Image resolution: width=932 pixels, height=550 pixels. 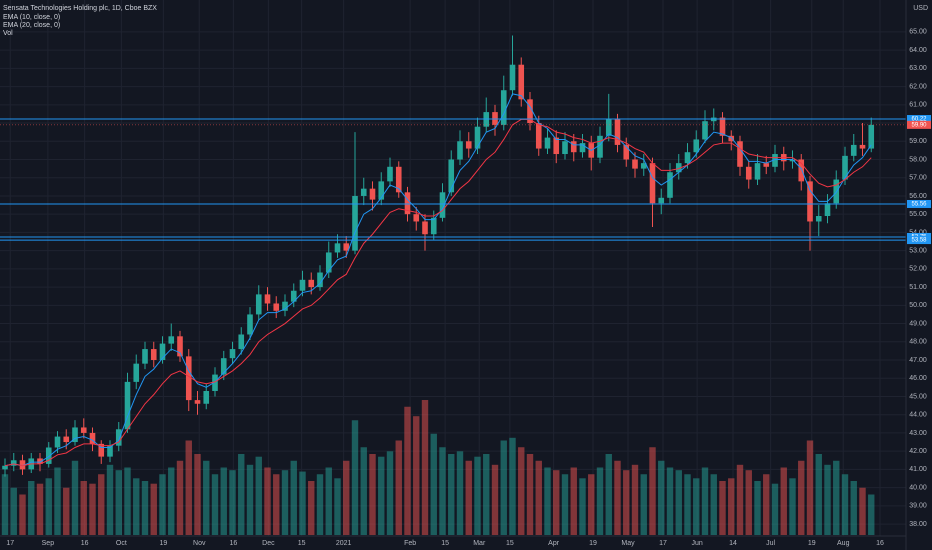 I want to click on y-tick-label: 43.00, so click(x=918, y=433).